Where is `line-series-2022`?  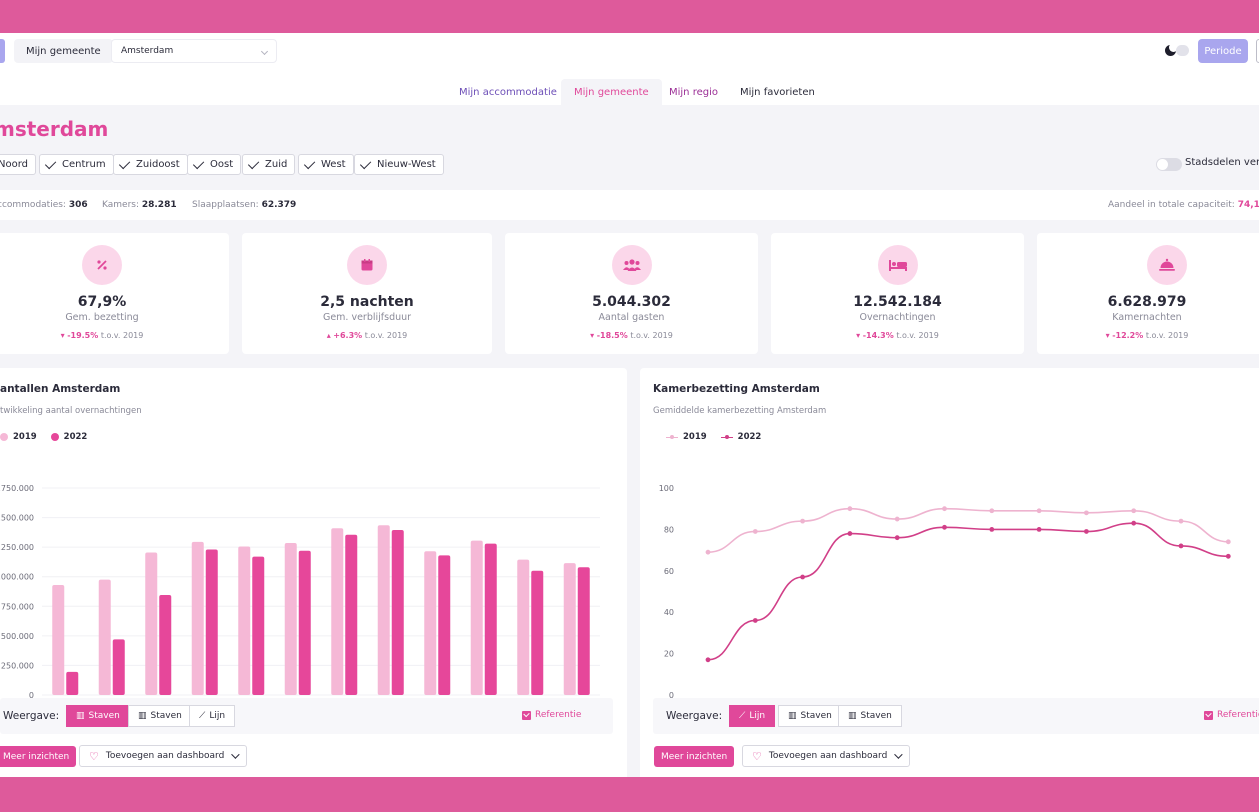
line-series-2022 is located at coordinates (968, 591).